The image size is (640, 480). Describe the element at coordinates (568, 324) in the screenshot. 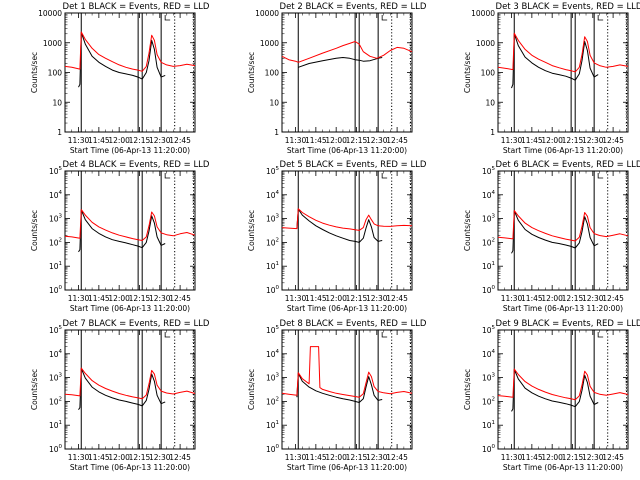

I see `panel-title: Det 9 BLACK = Events, RED = LLD` at that location.